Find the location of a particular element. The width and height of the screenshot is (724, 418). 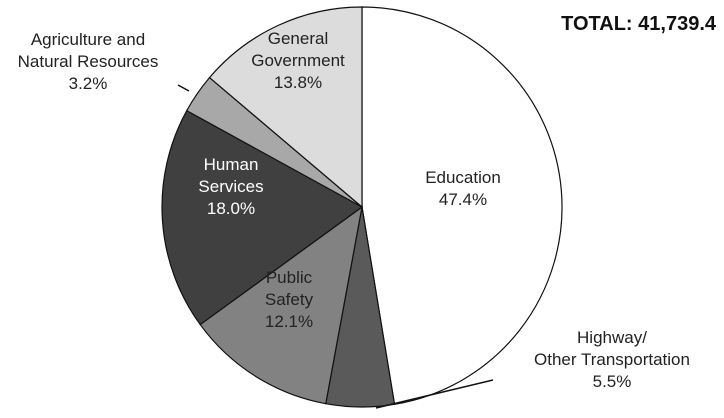

pie-slice-human-services is located at coordinates (262, 217).